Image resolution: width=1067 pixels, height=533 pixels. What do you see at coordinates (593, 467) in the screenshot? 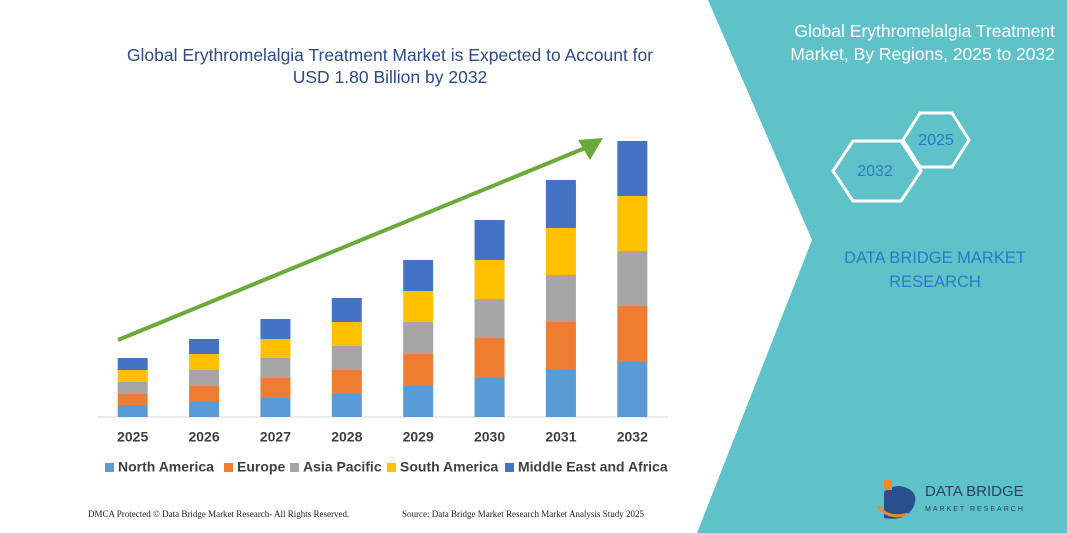
I see `legend-label: Middle East and Africa` at bounding box center [593, 467].